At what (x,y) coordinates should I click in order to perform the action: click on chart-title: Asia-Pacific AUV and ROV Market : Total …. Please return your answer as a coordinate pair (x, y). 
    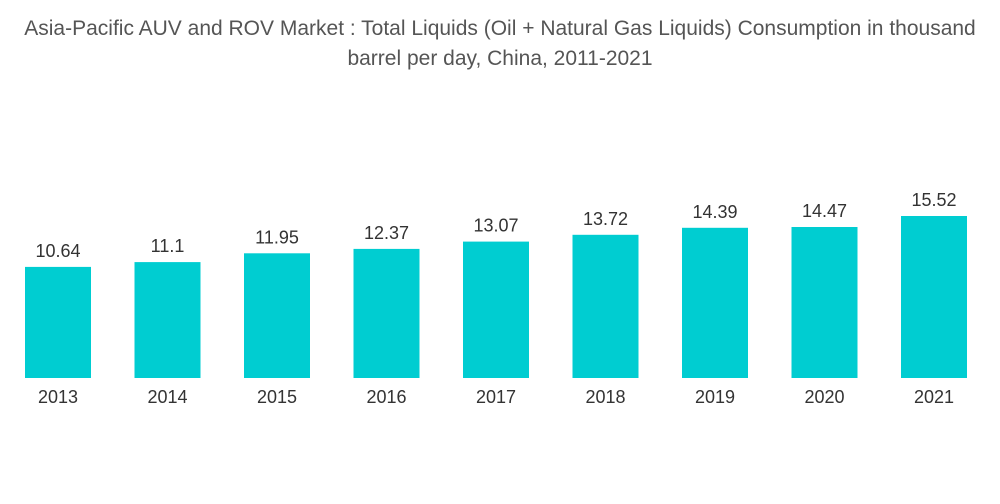
    Looking at the image, I should click on (500, 43).